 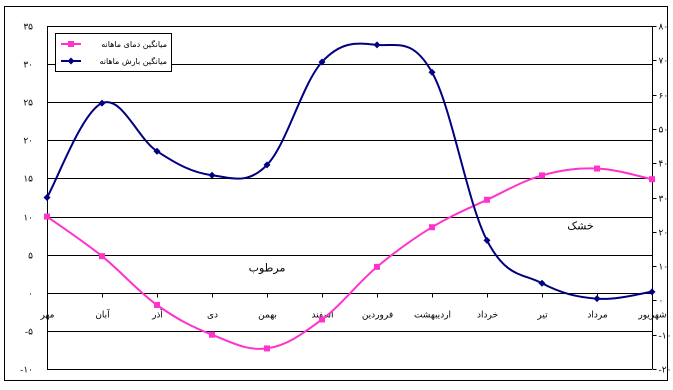 What do you see at coordinates (26, 371) in the screenshot?
I see `y-left-tick-label: -۱۰` at bounding box center [26, 371].